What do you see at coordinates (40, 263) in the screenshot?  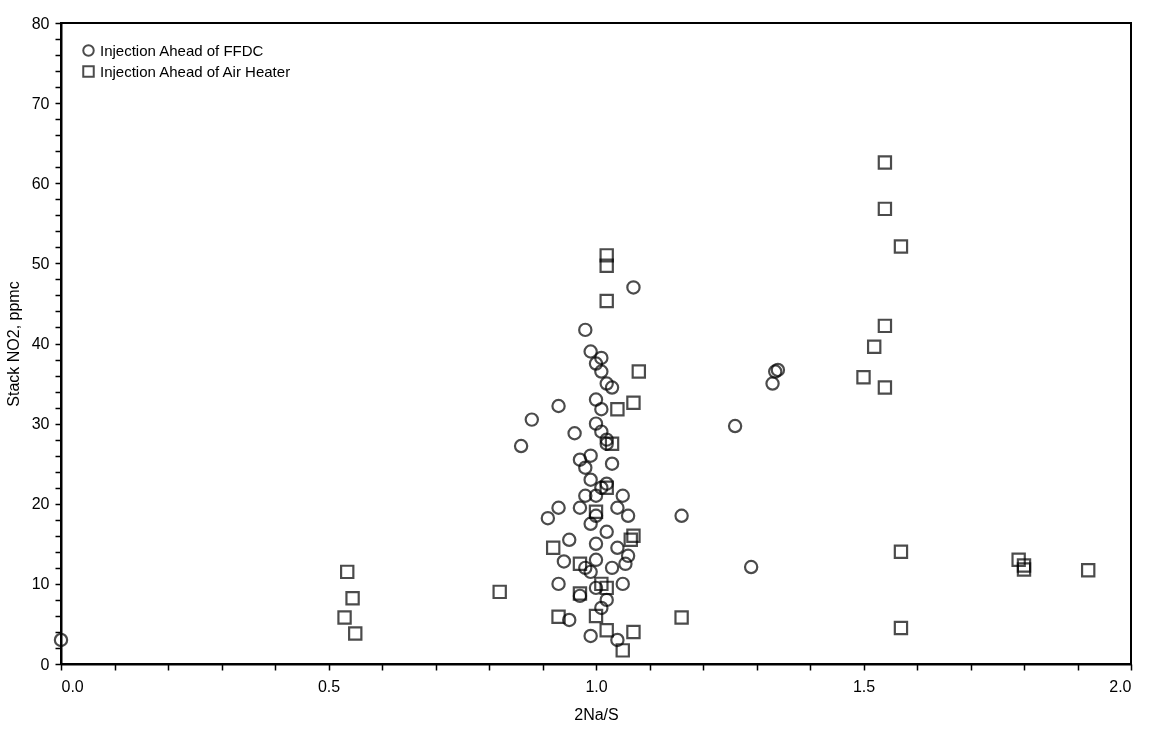 I see `y-tick-label: 50` at bounding box center [40, 263].